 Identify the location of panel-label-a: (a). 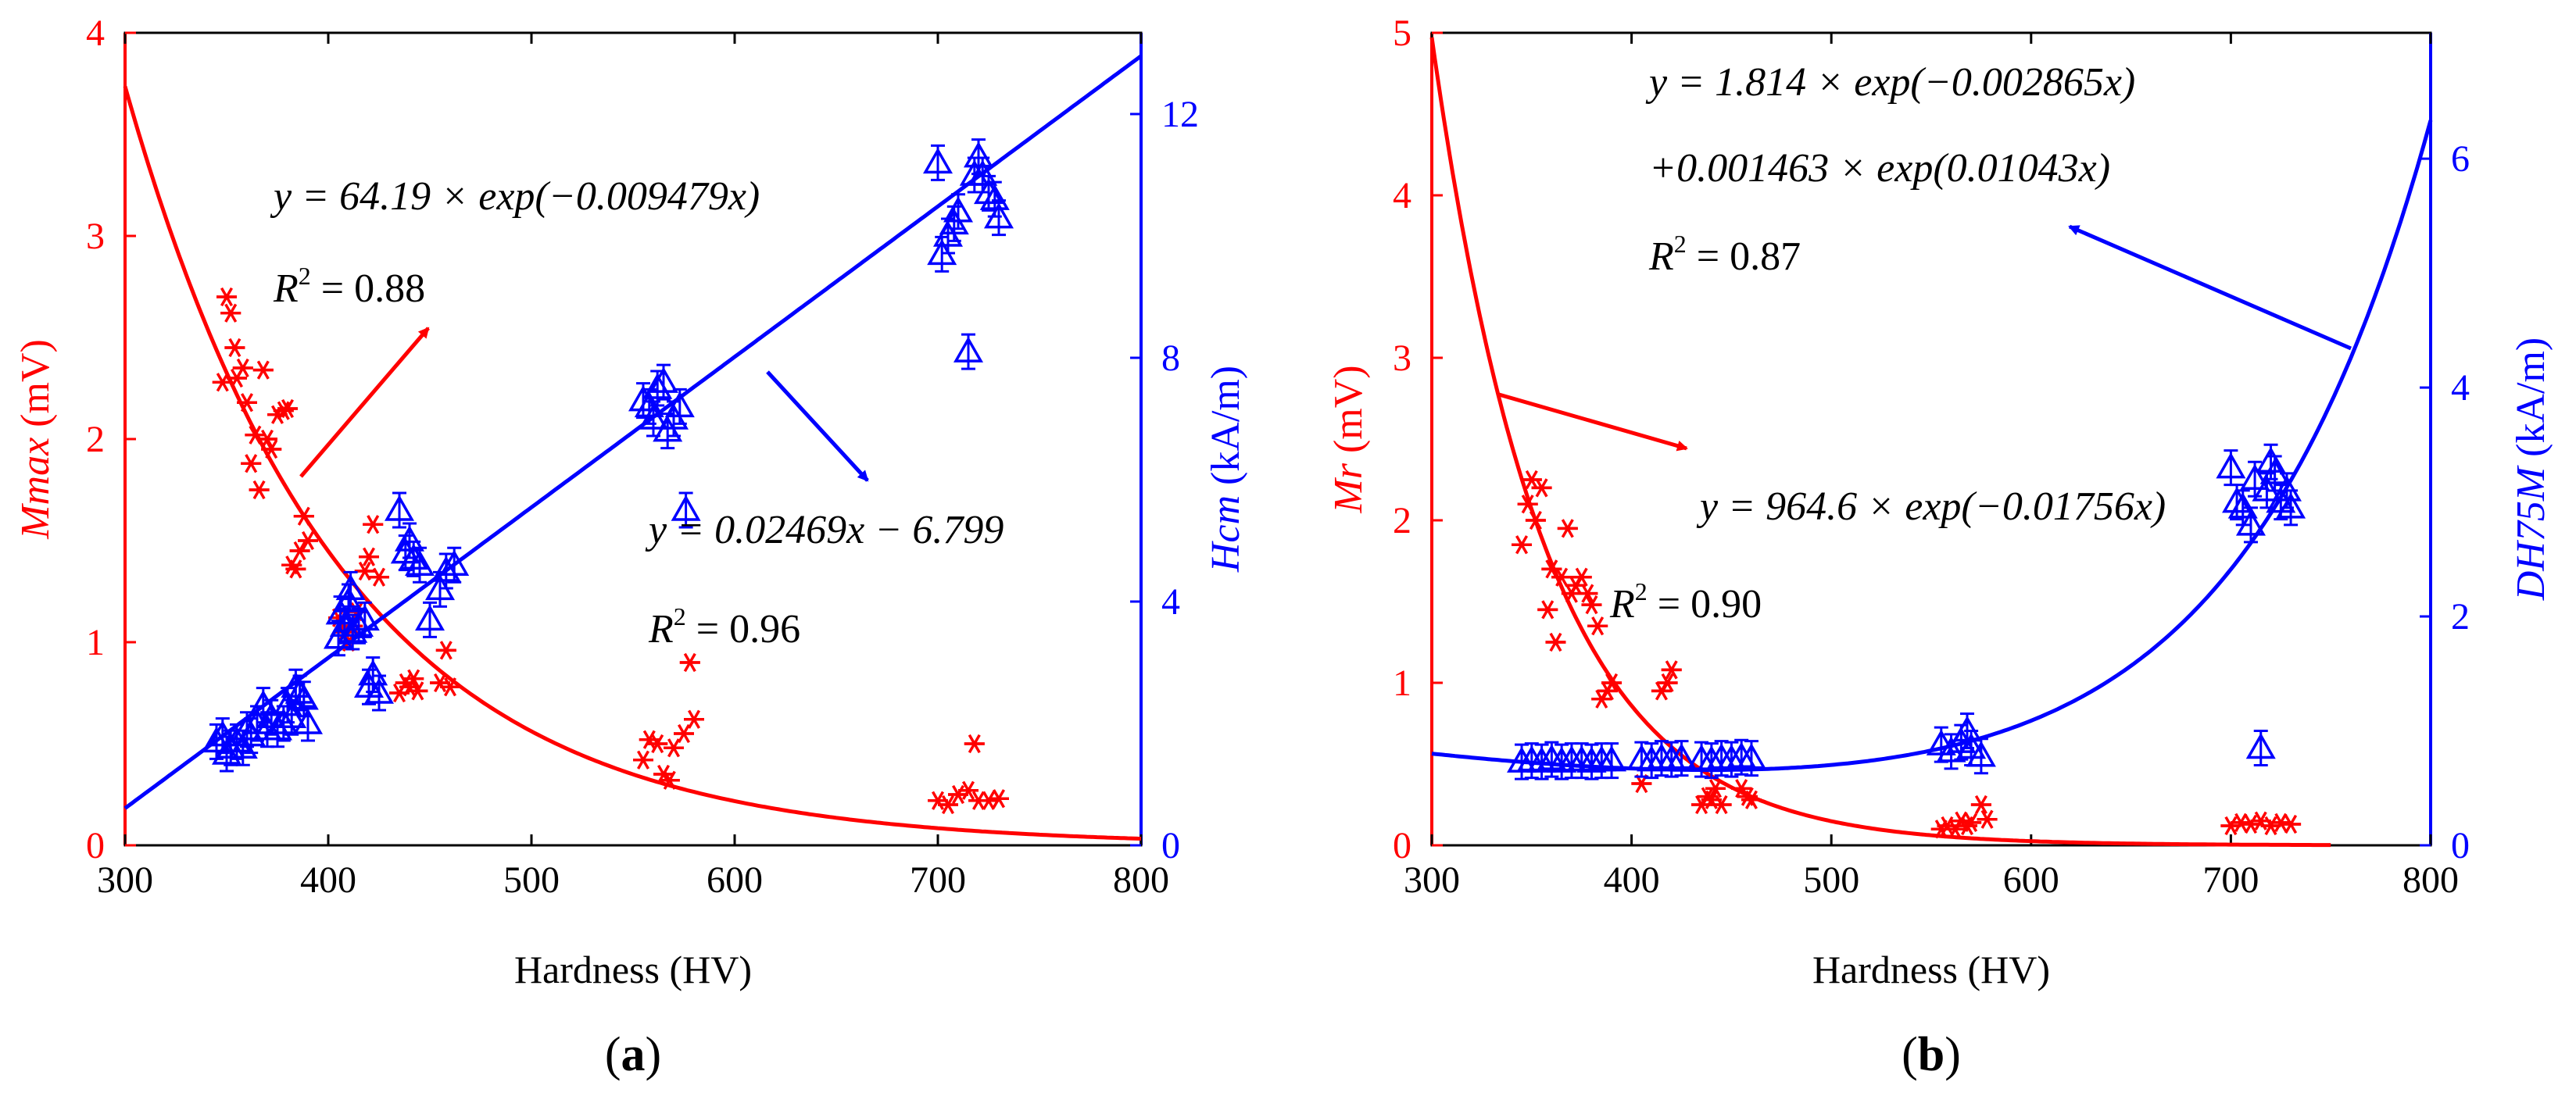
(633, 1054).